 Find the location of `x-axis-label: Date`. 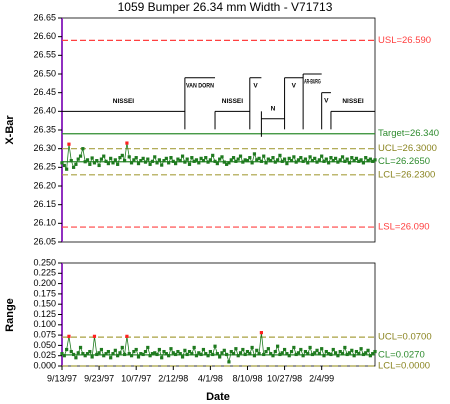

x-axis-label: Date is located at coordinates (218, 397).